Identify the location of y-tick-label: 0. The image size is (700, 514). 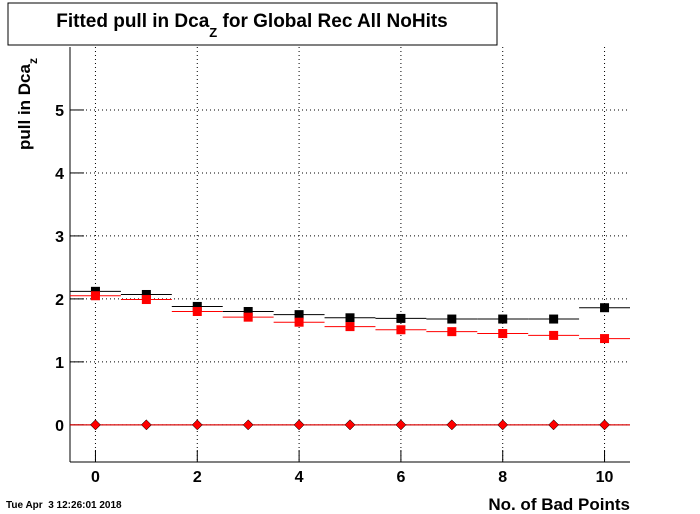
(59, 426).